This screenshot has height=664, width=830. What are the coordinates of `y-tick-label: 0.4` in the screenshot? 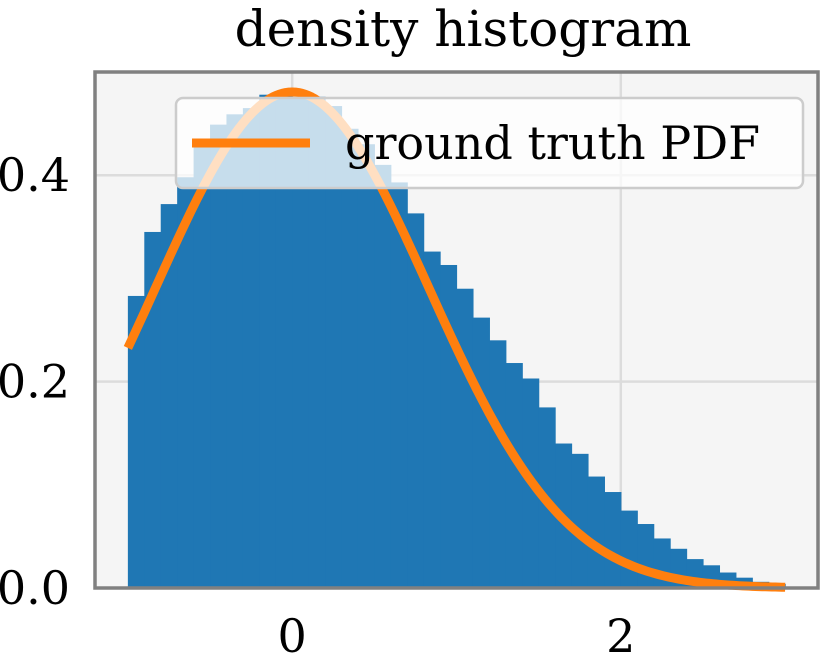 It's located at (35, 175).